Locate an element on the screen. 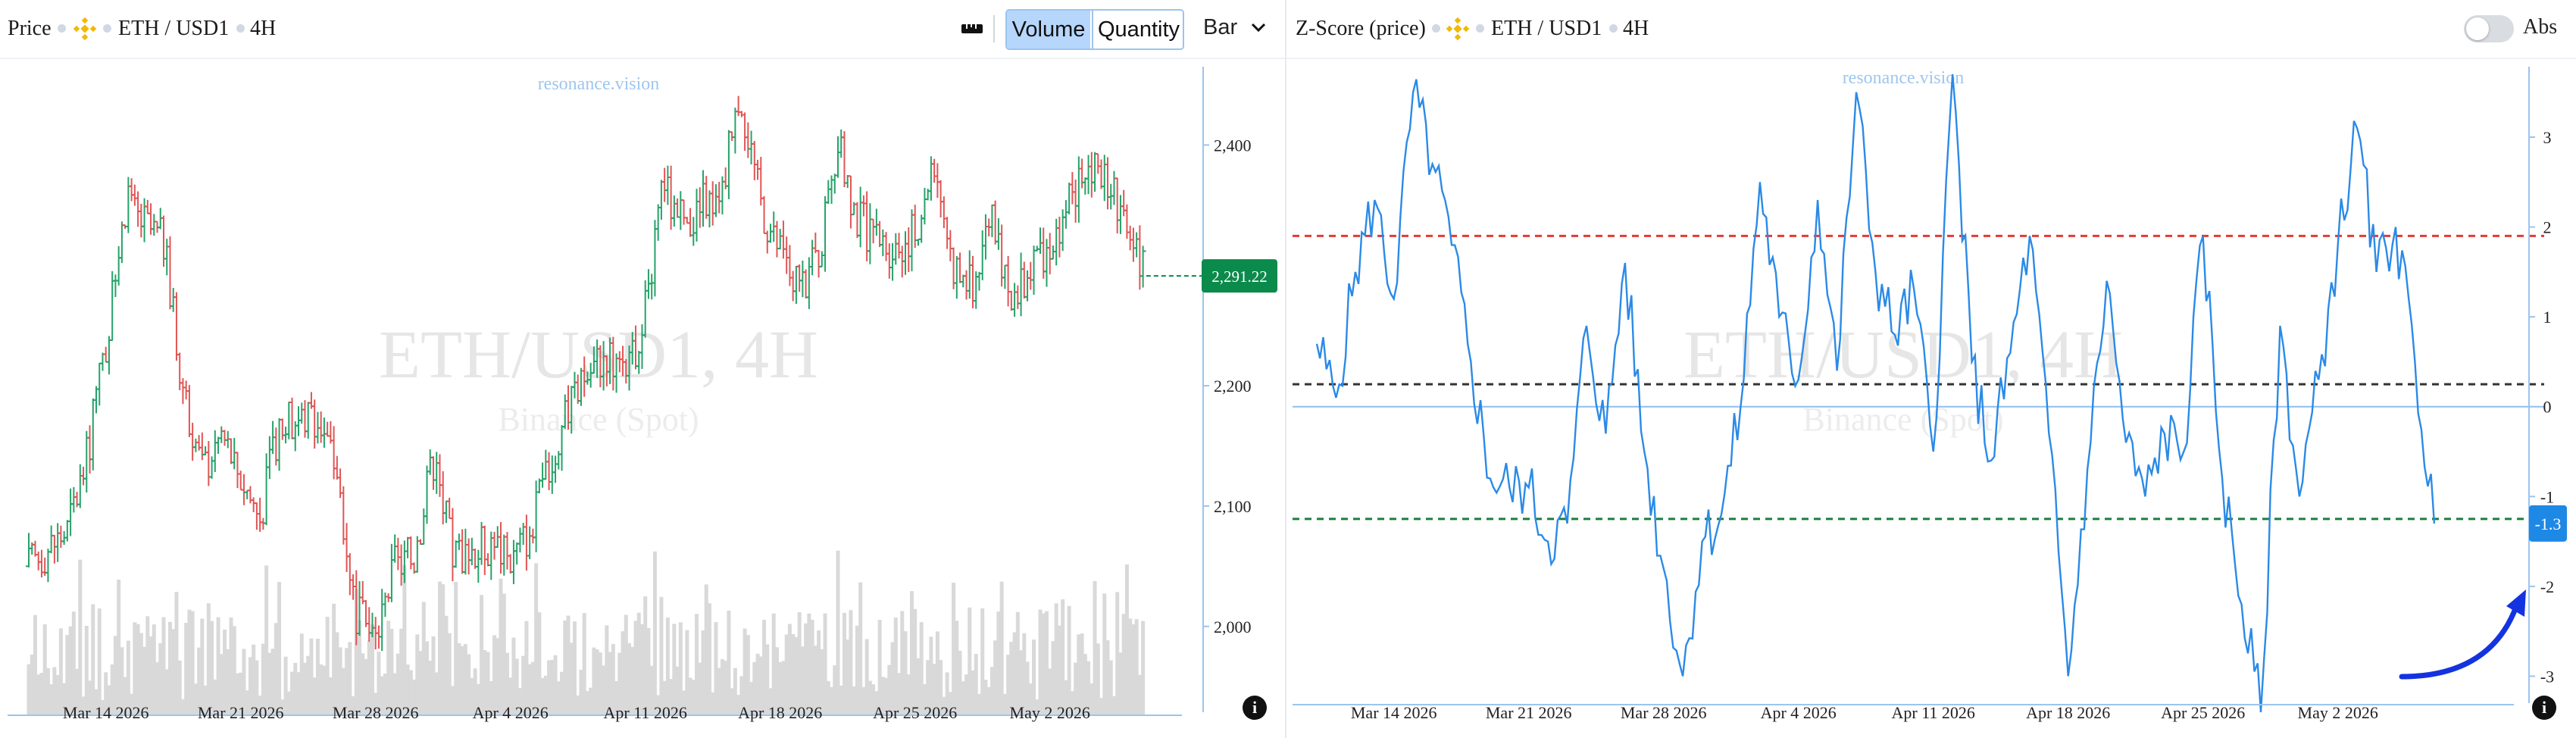  time-tick-label: Apr 11 2026 is located at coordinates (1934, 712).